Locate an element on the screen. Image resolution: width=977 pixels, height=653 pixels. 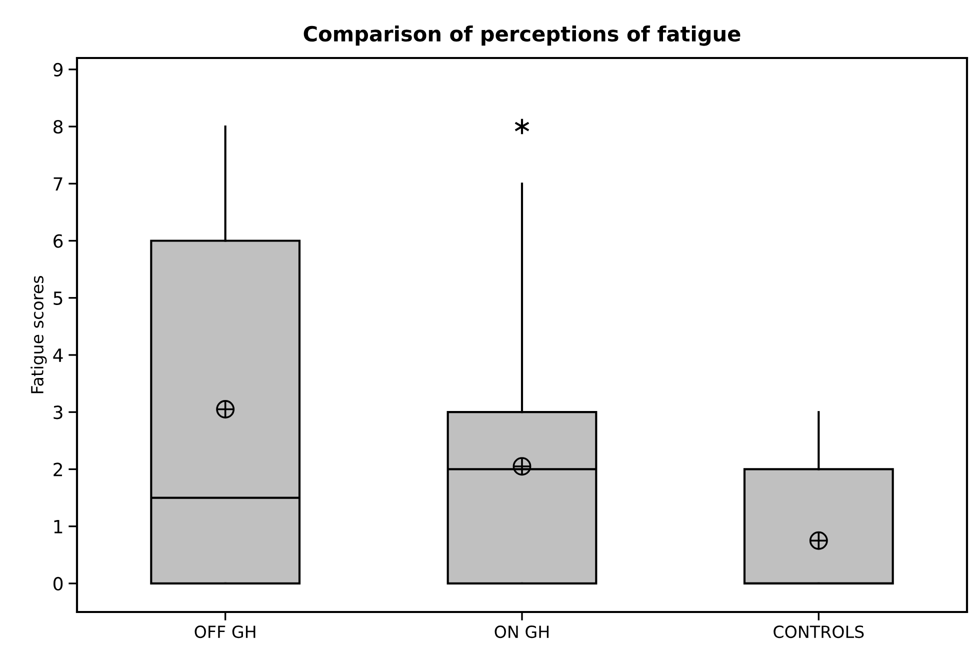
y-tick-label: 3 is located at coordinates (58, 413).